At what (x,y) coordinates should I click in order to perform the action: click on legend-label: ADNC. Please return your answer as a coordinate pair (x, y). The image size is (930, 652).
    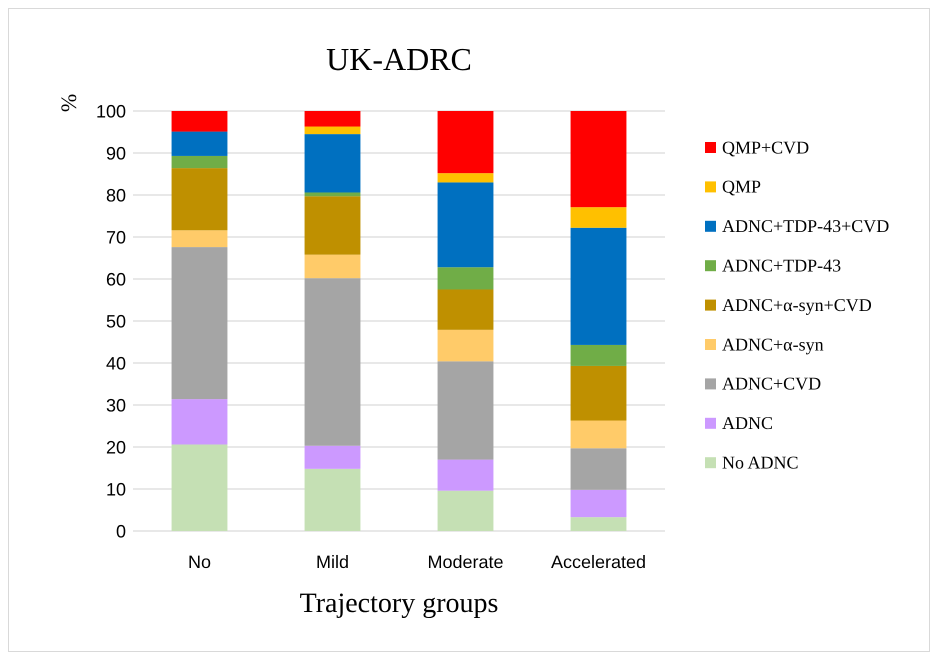
    Looking at the image, I should click on (748, 423).